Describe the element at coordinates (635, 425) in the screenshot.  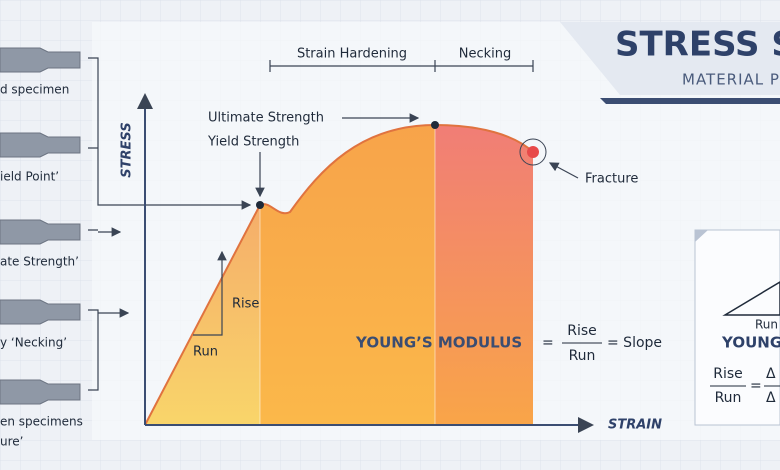
I see `x-axis-label: STRAIN` at that location.